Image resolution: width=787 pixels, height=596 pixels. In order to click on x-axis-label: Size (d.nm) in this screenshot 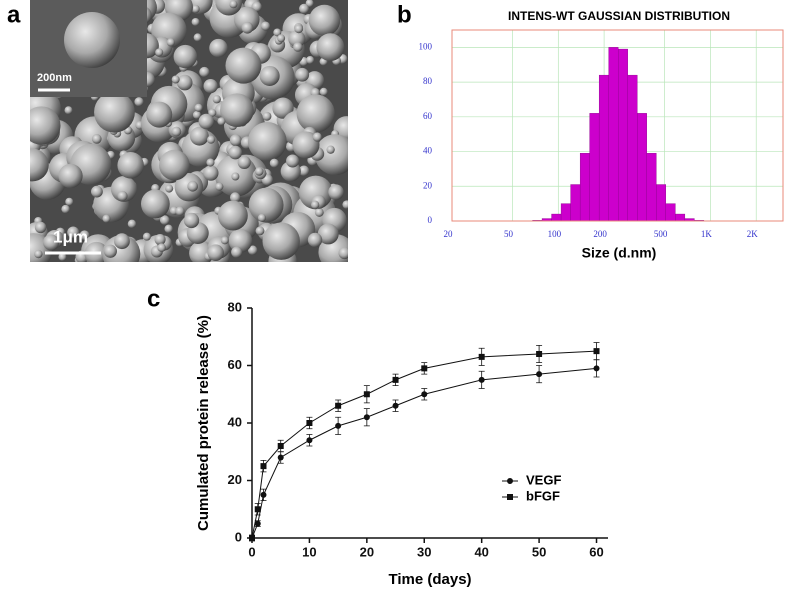, I will do `click(619, 253)`.